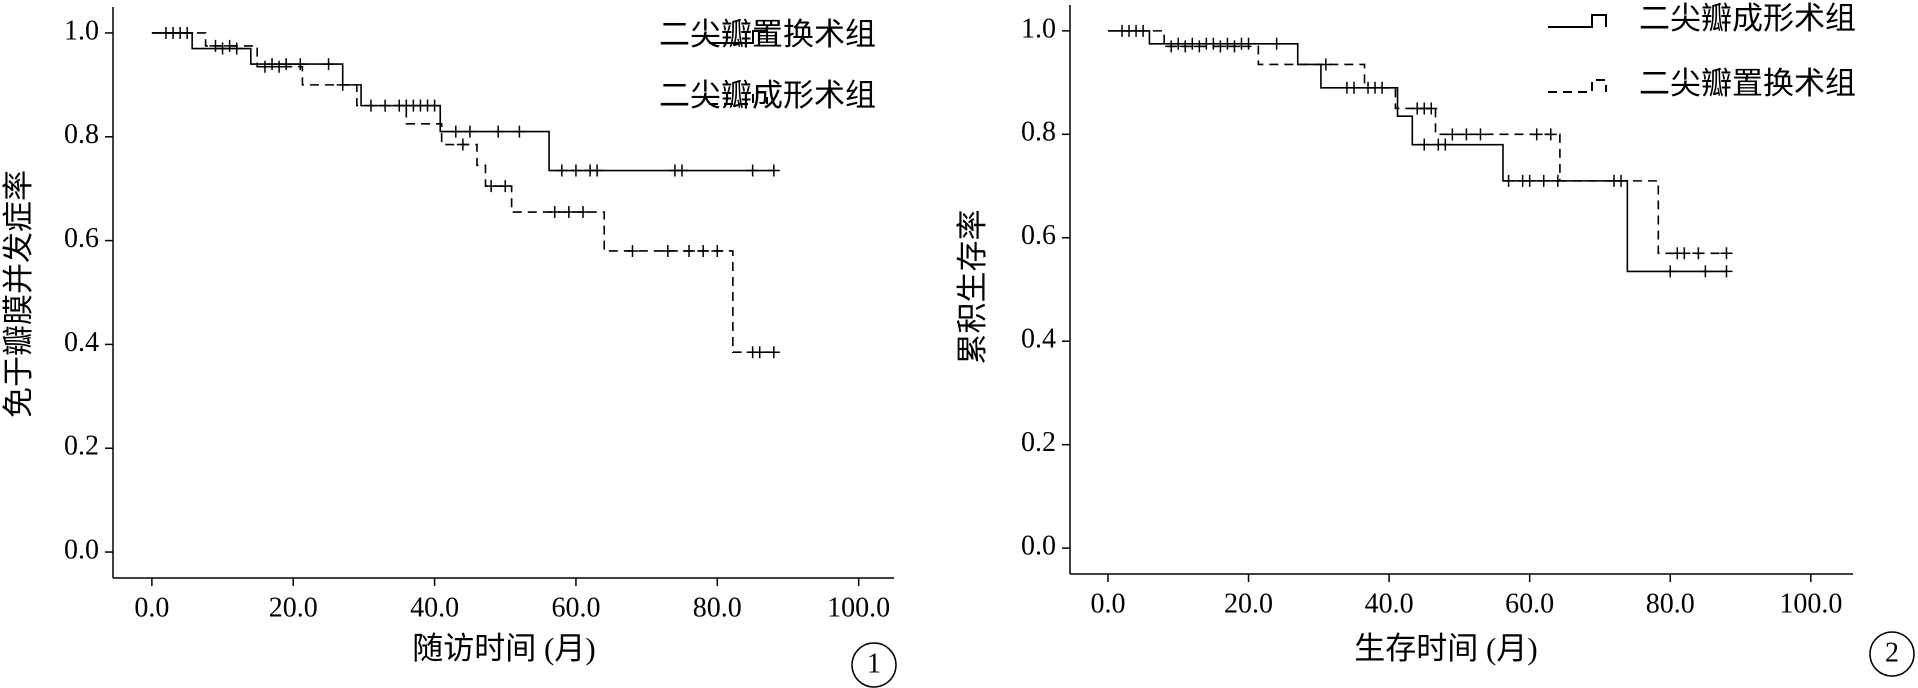  I want to click on y-axis-title: 免于瓣膜并发症率, so click(18, 294).